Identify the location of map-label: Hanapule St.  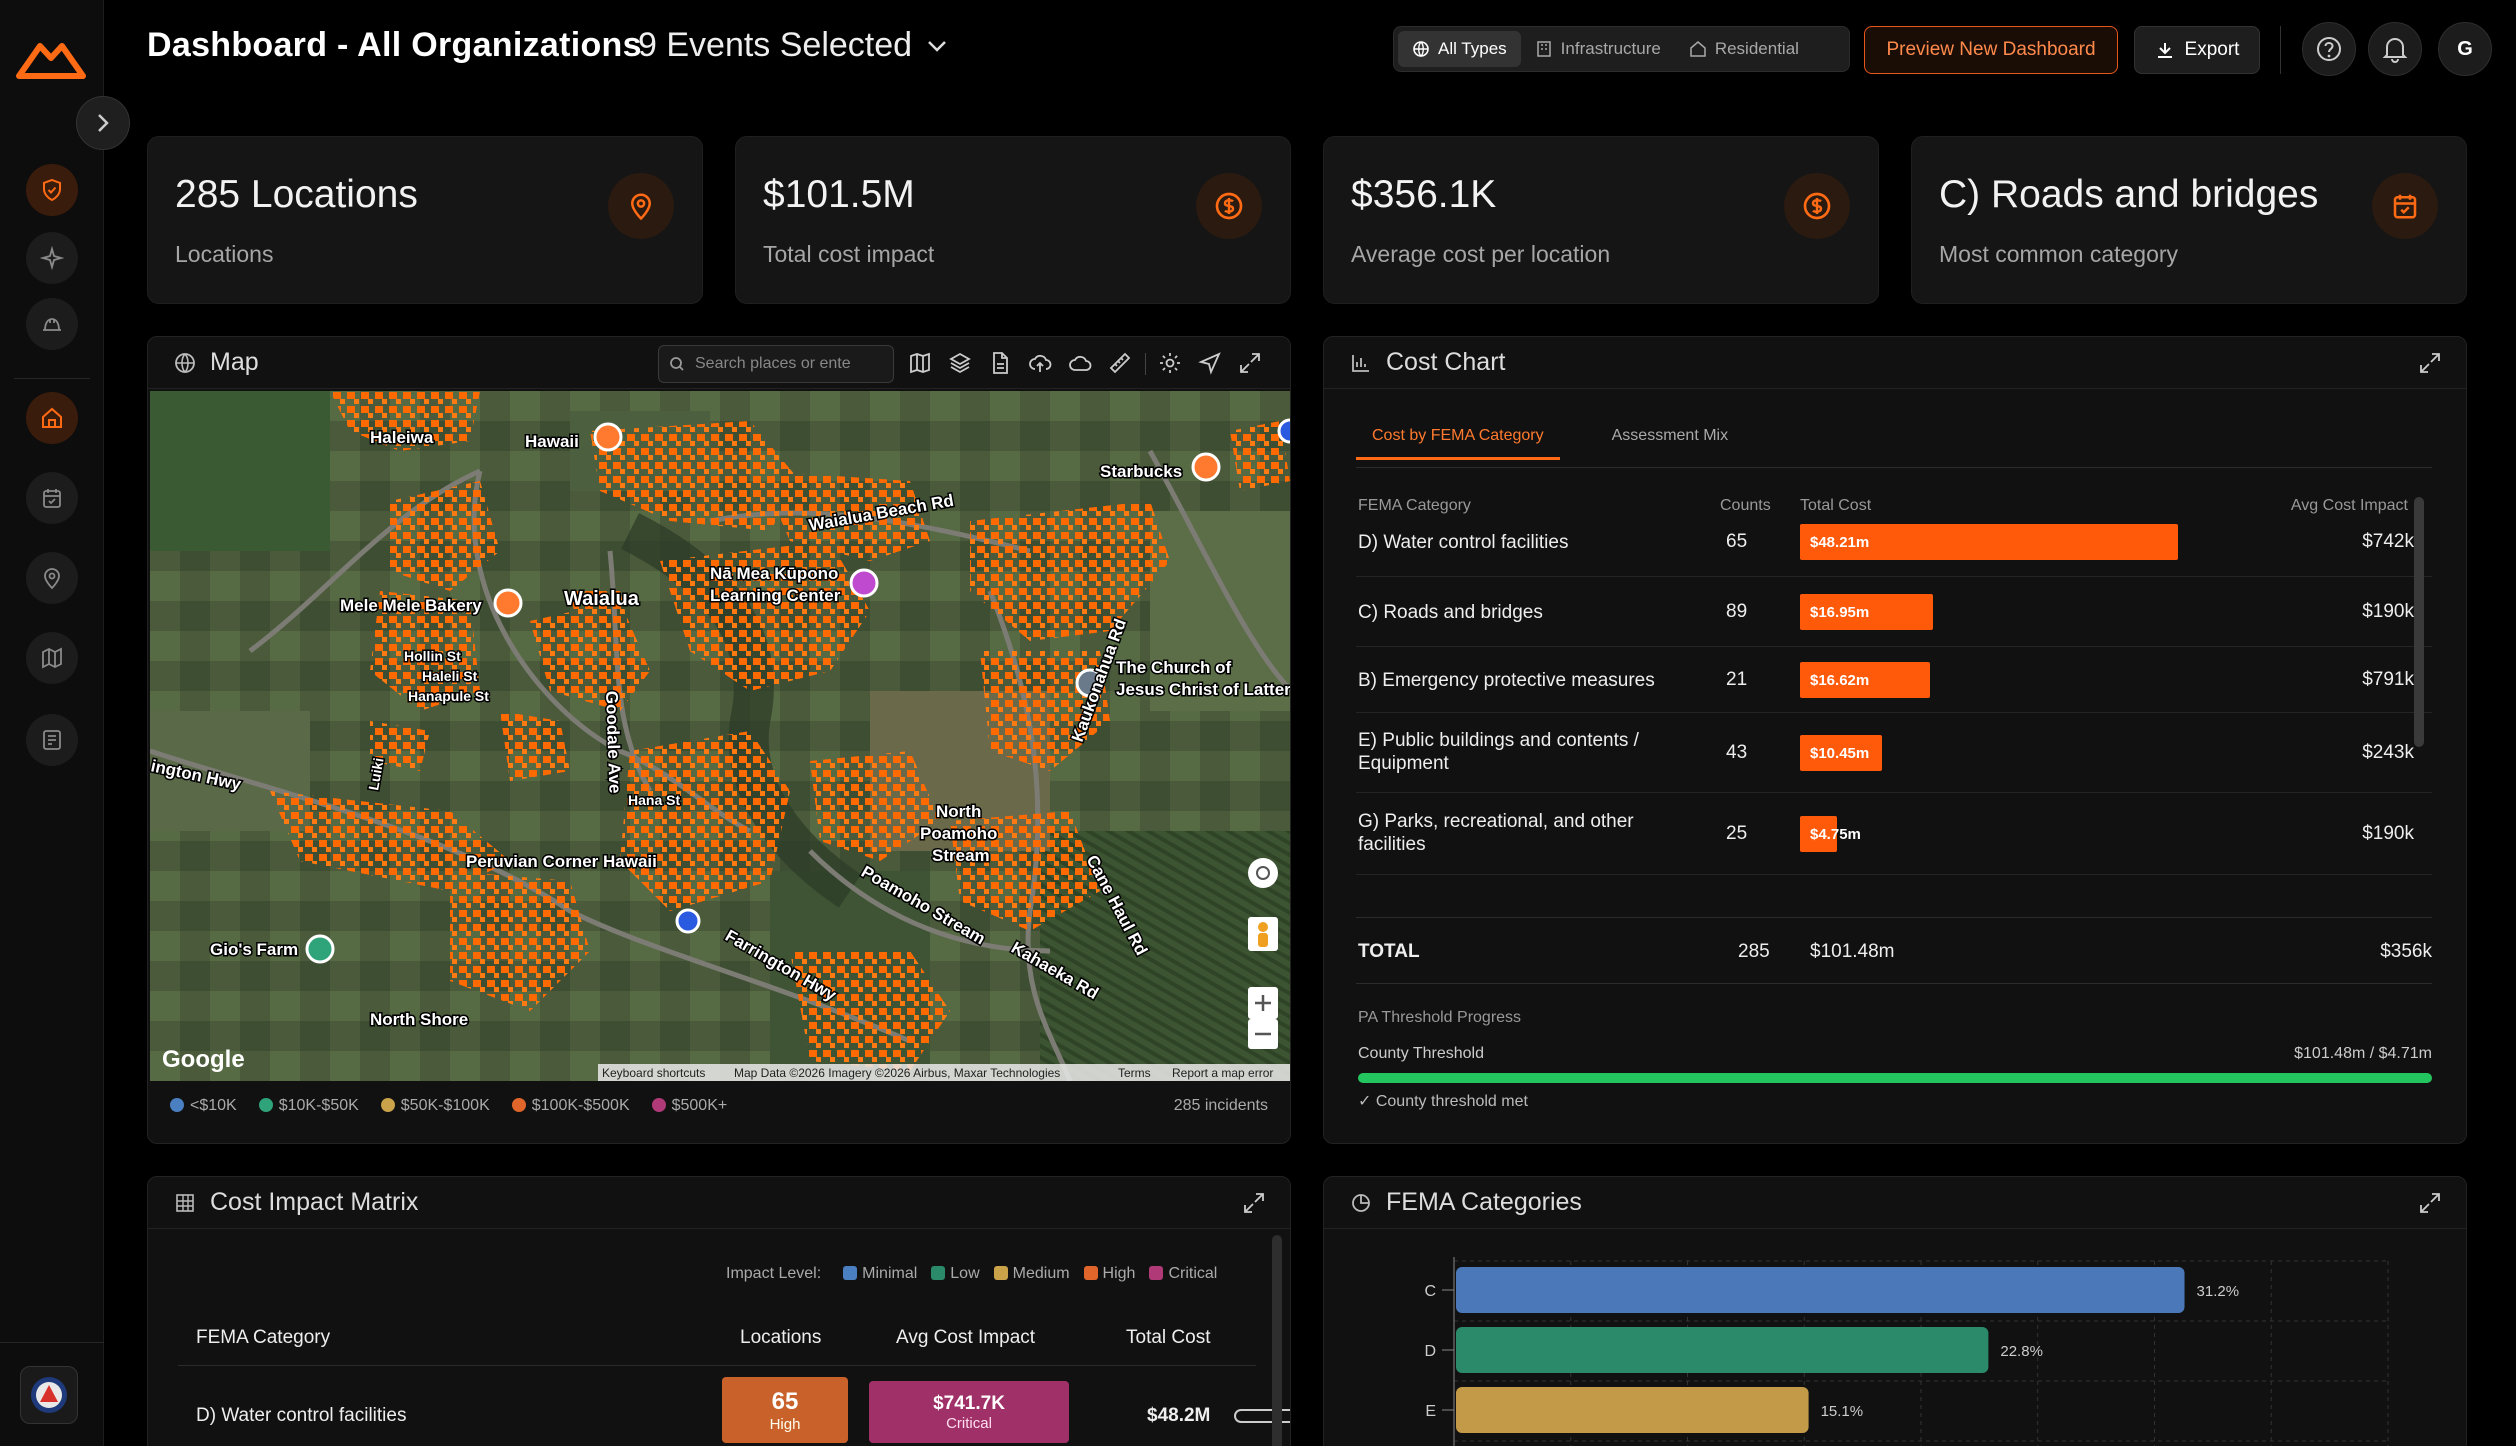
(448, 696).